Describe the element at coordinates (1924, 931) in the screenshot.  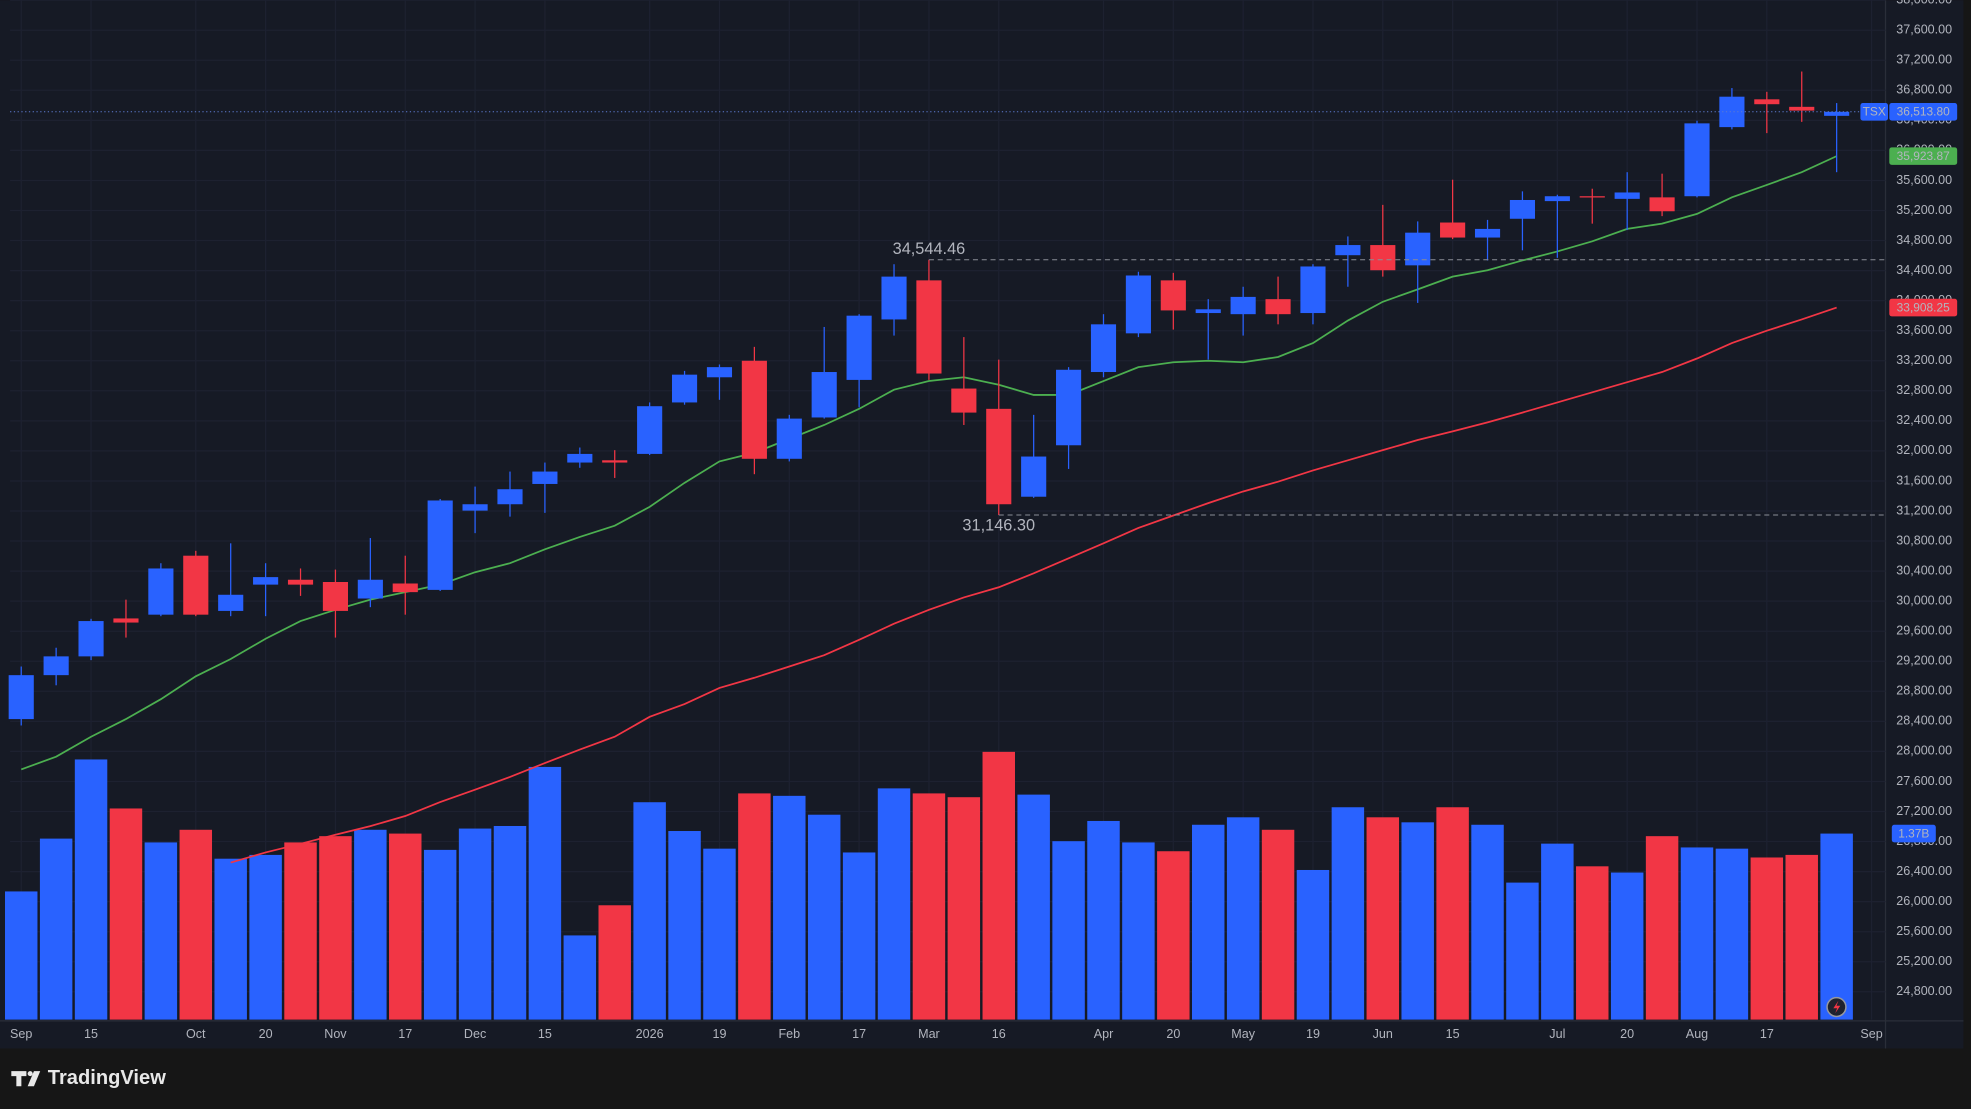
I see `y-tick-label: 25,600.00` at that location.